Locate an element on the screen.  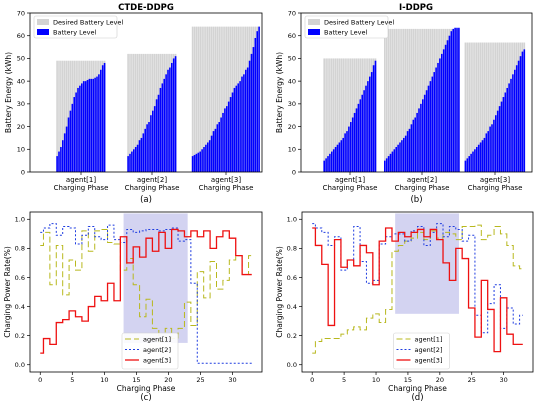
panel-title: I-DDPG is located at coordinates (416, 8).